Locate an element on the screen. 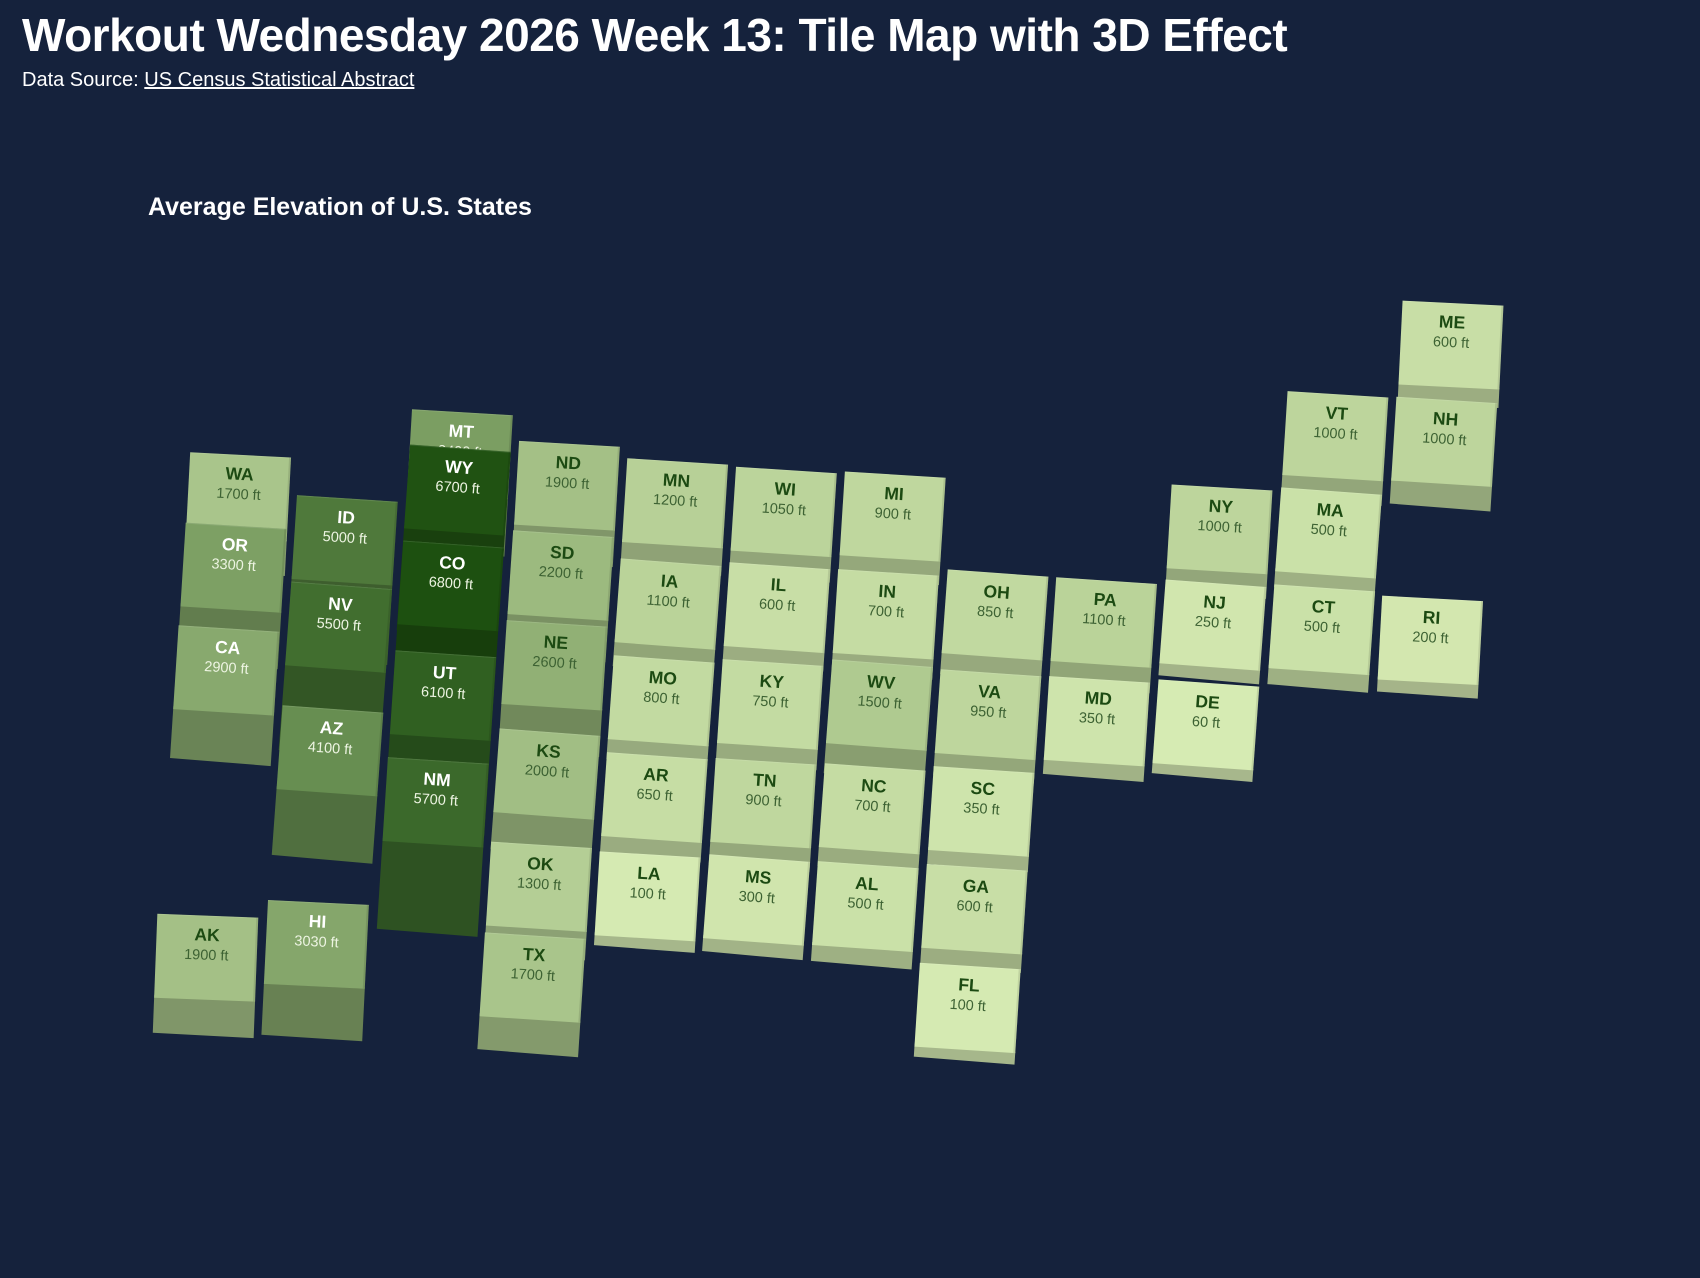 This screenshot has width=1700, height=1278. state-tile-nv: NV 5500 ft is located at coordinates (335, 670).